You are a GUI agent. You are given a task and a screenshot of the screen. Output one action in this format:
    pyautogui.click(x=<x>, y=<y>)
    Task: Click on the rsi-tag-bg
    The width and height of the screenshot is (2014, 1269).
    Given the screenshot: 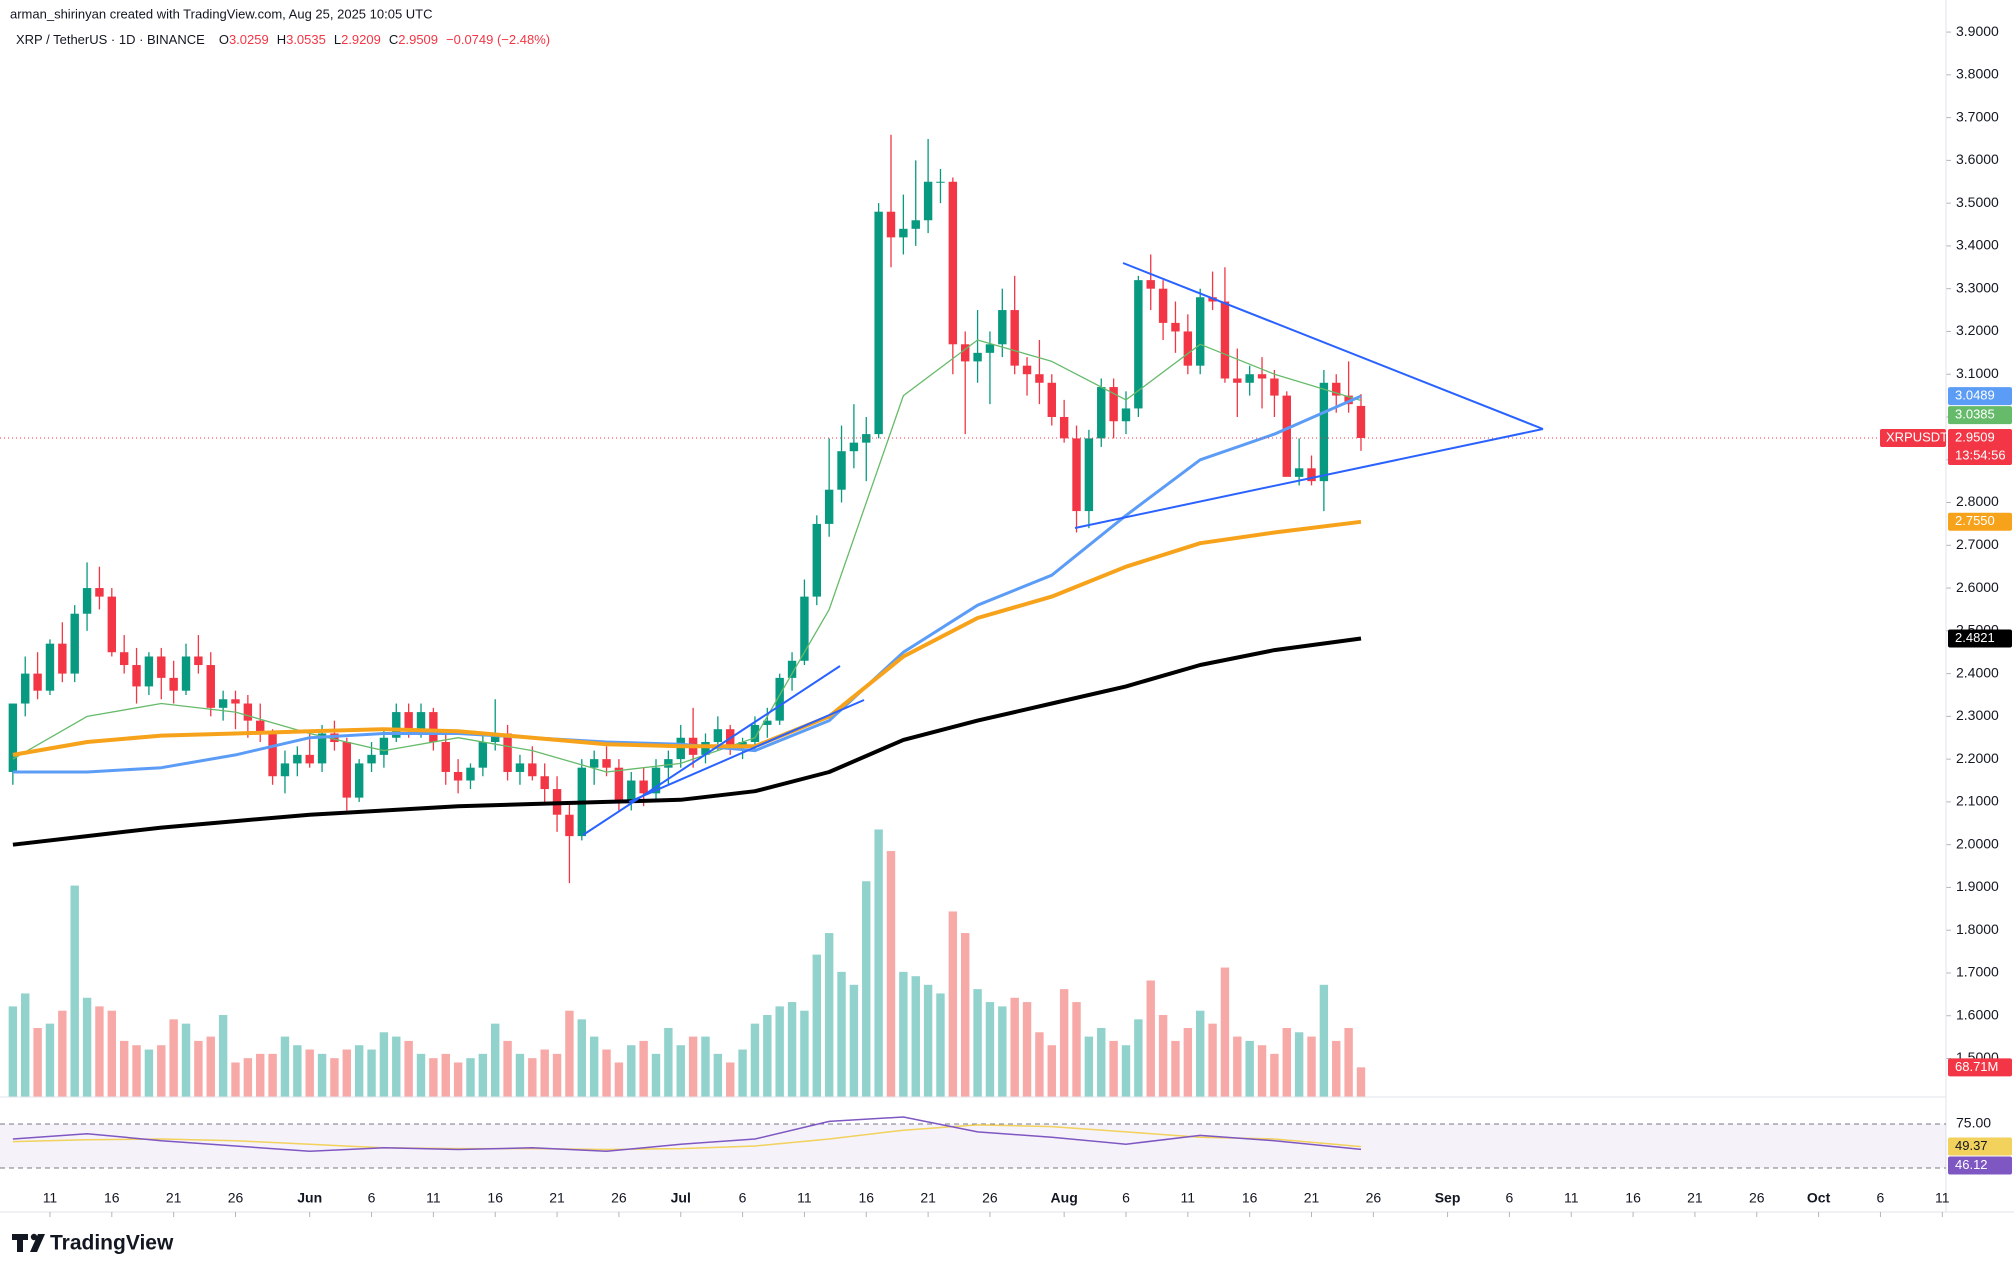 What is the action you would take?
    pyautogui.click(x=1980, y=1165)
    